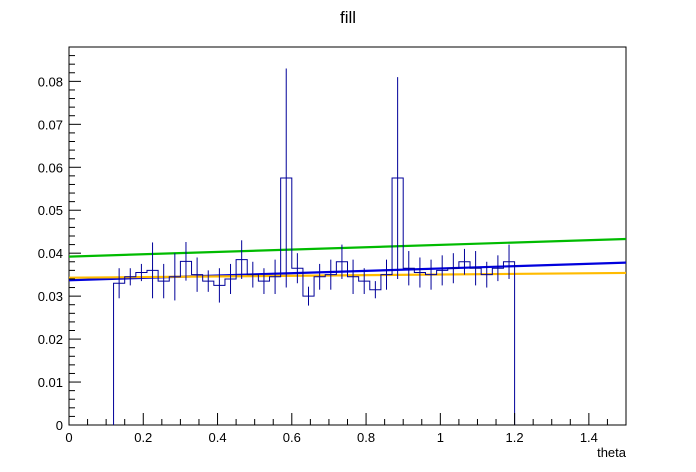  I want to click on y-tick-label: 0.05, so click(50, 210).